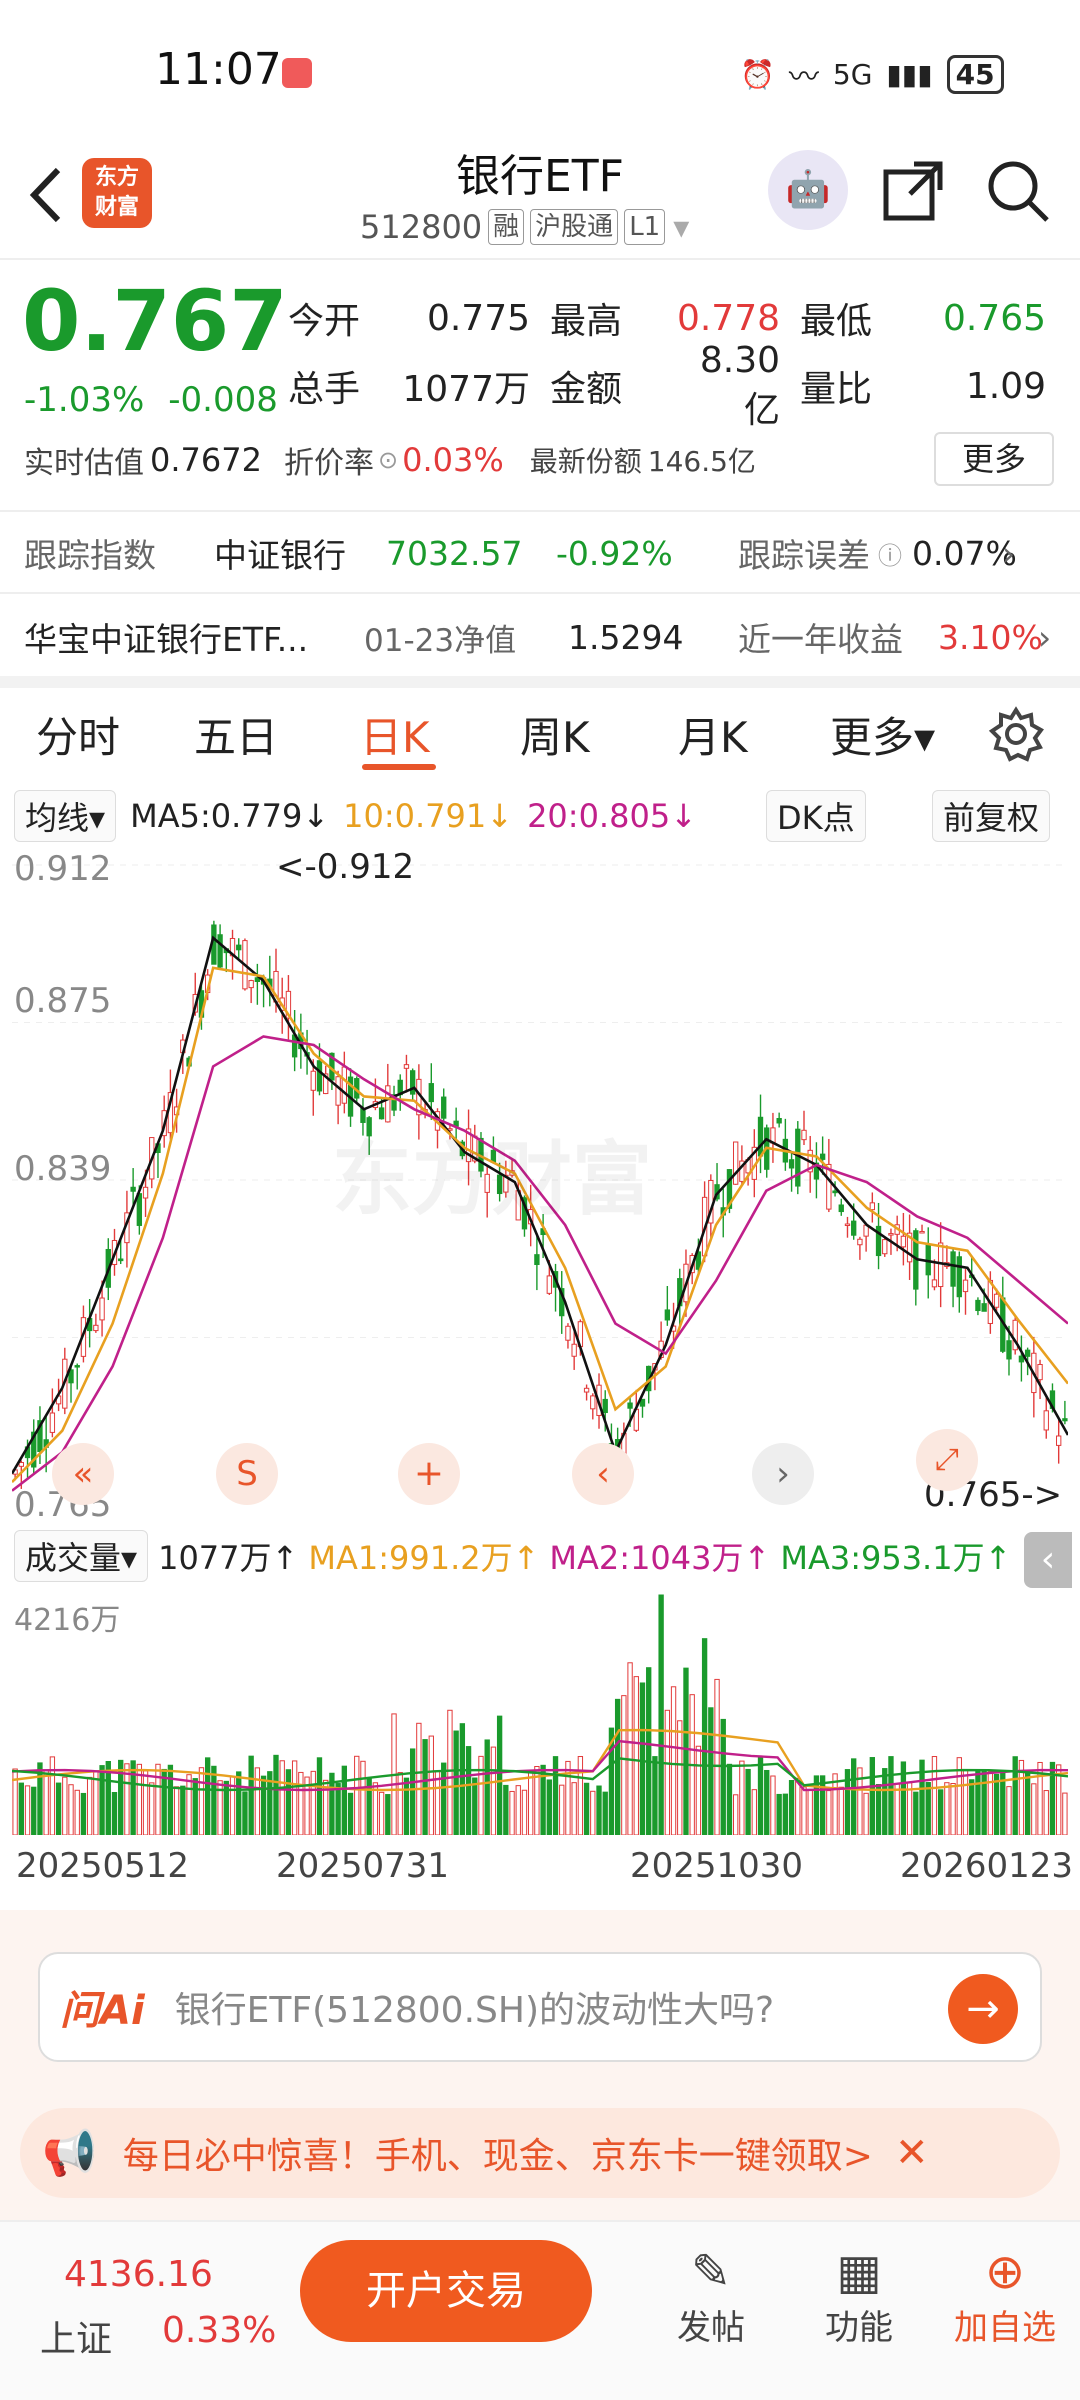 The height and width of the screenshot is (2400, 1080). Describe the element at coordinates (555, 737) in the screenshot. I see `tab-weekly-k: 周K` at that location.